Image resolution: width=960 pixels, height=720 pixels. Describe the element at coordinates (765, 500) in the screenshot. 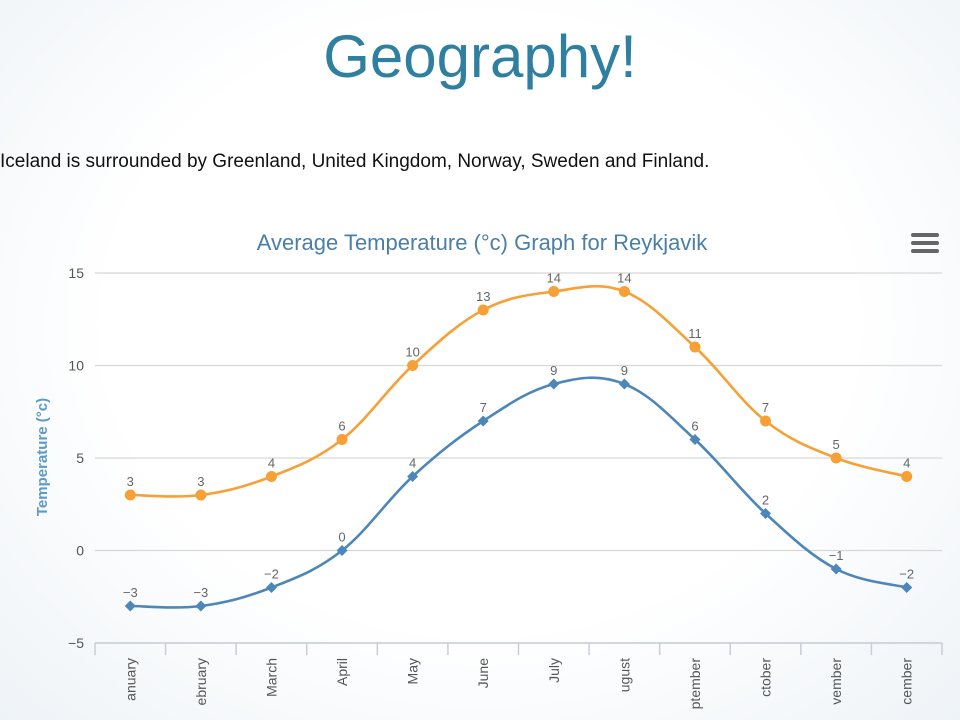

I see `data-label: 2` at that location.